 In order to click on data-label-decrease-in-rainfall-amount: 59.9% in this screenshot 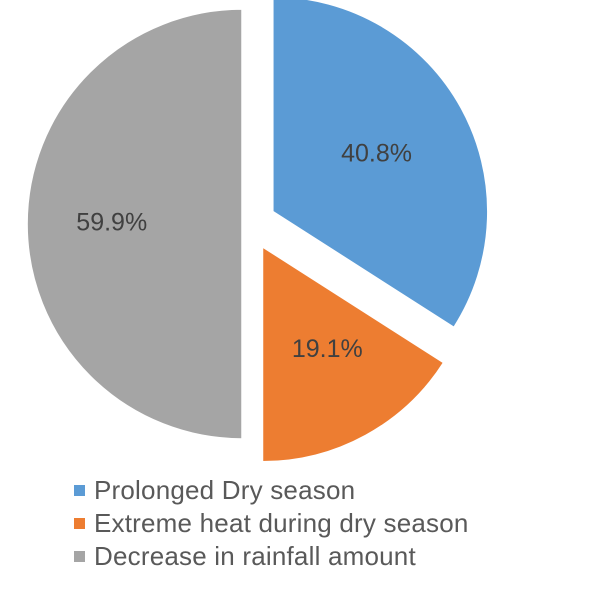, I will do `click(111, 223)`.